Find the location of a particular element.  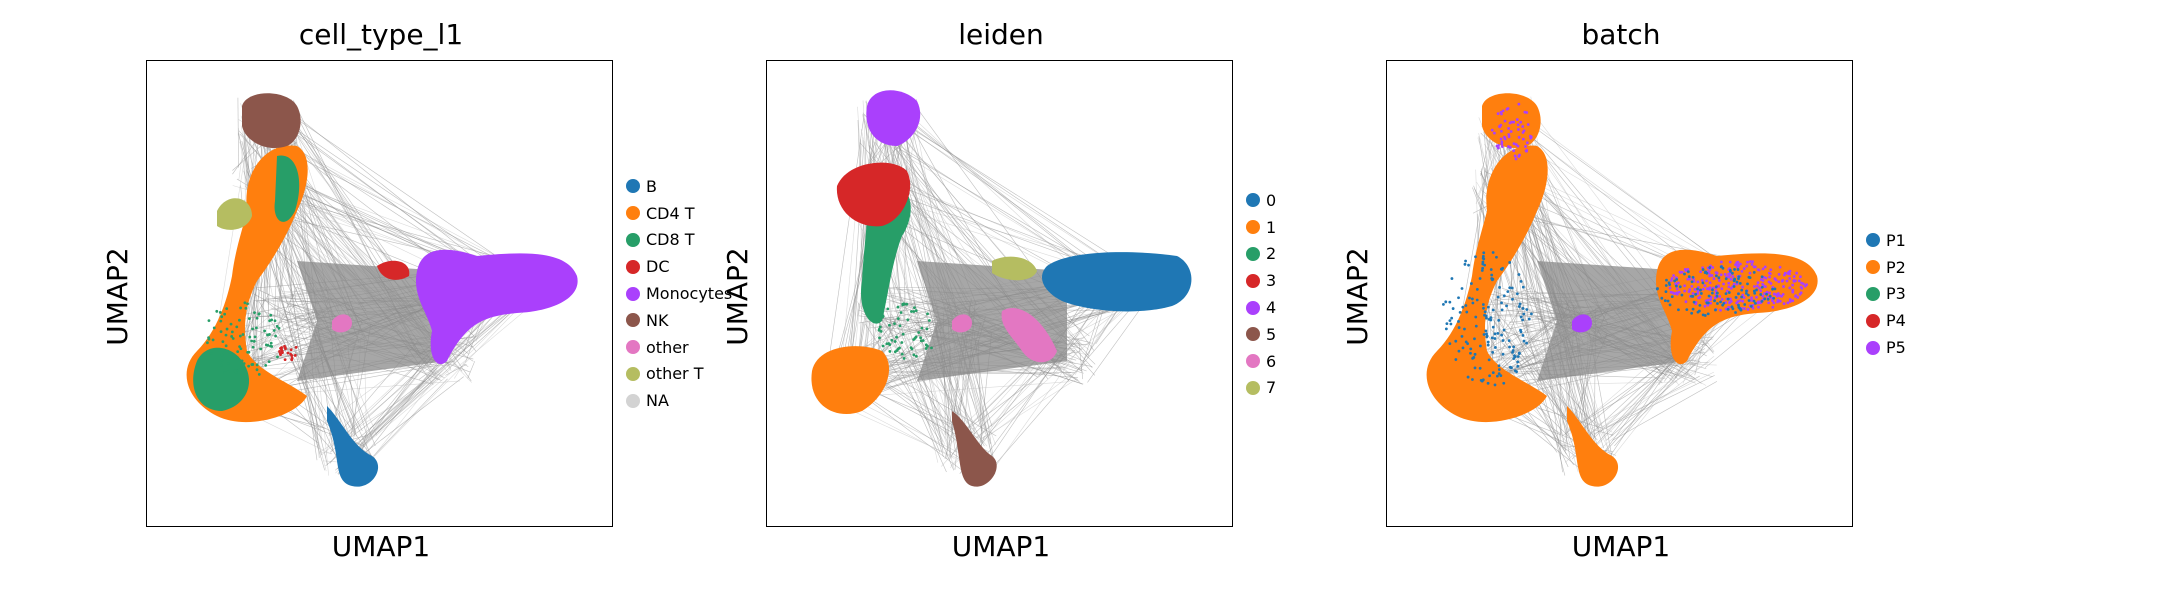

legend-item: P4 is located at coordinates (1886, 320).